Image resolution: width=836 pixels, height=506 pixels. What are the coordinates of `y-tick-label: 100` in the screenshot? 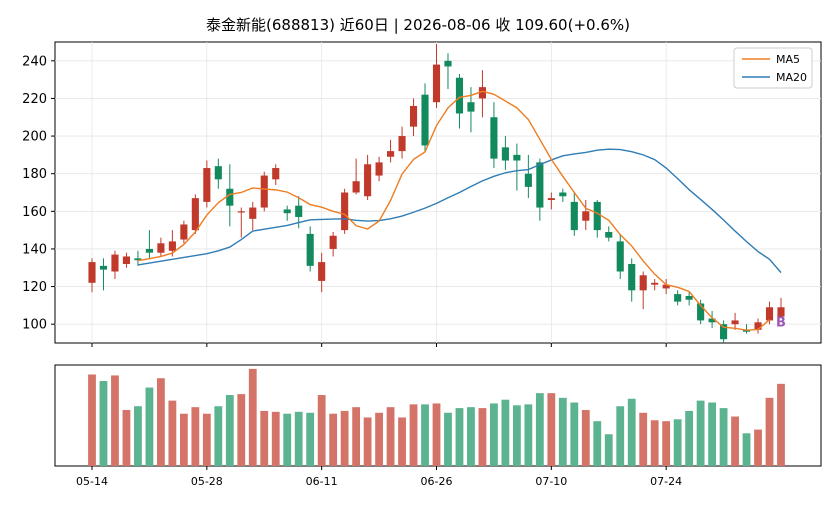 It's located at (34, 325).